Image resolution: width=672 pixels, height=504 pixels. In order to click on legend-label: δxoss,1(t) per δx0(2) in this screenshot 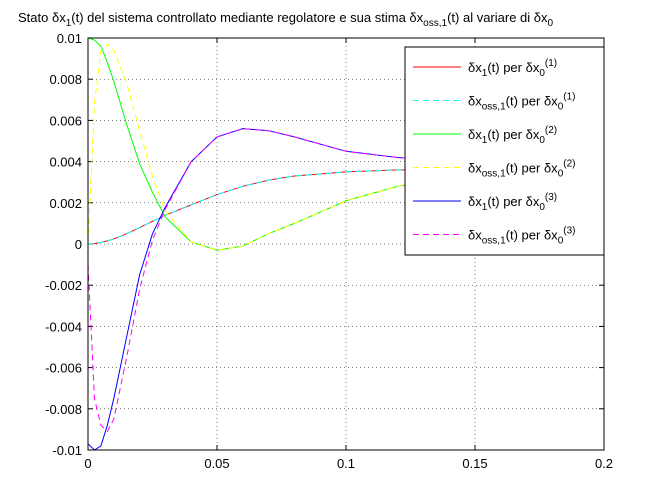, I will do `click(521, 169)`.